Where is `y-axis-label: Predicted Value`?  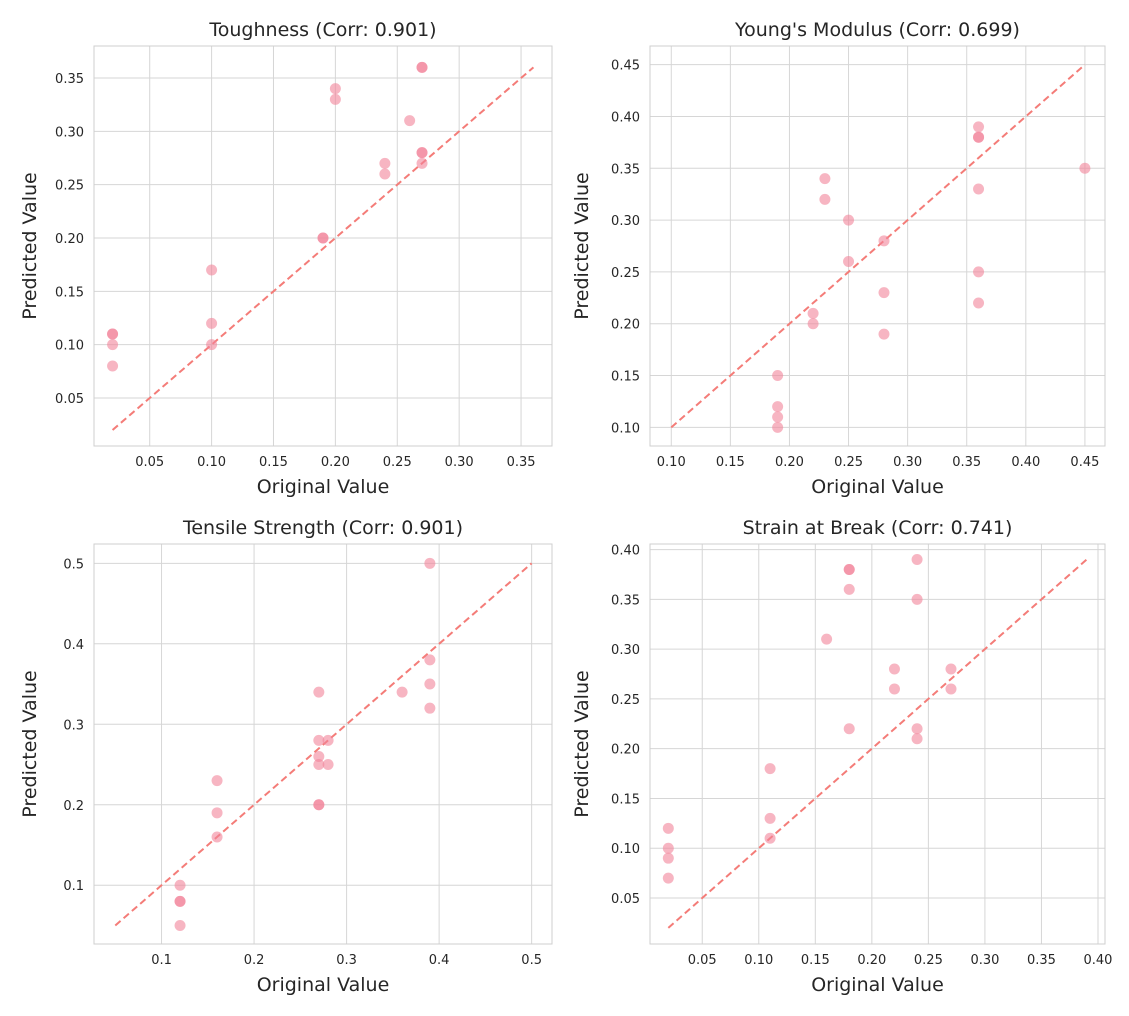 y-axis-label: Predicted Value is located at coordinates (582, 245).